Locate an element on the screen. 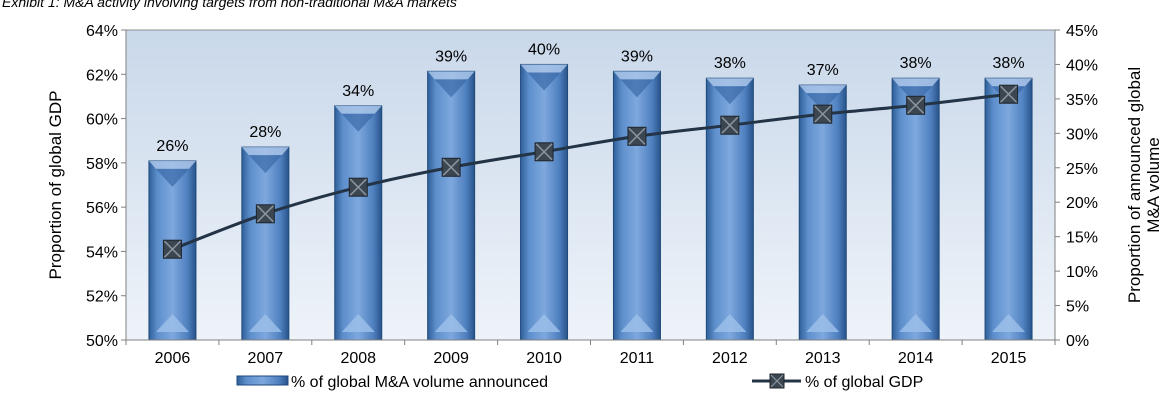 The image size is (1163, 393). legend-label-bars: % of global M&A volume announced is located at coordinates (419, 382).